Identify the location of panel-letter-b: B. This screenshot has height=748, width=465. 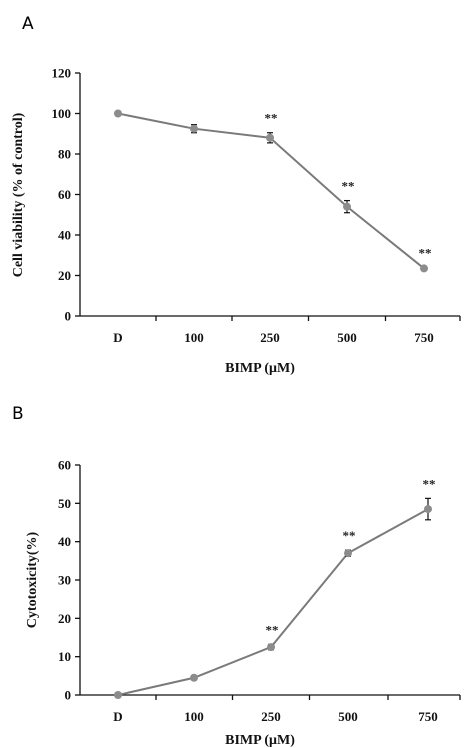
(18, 414).